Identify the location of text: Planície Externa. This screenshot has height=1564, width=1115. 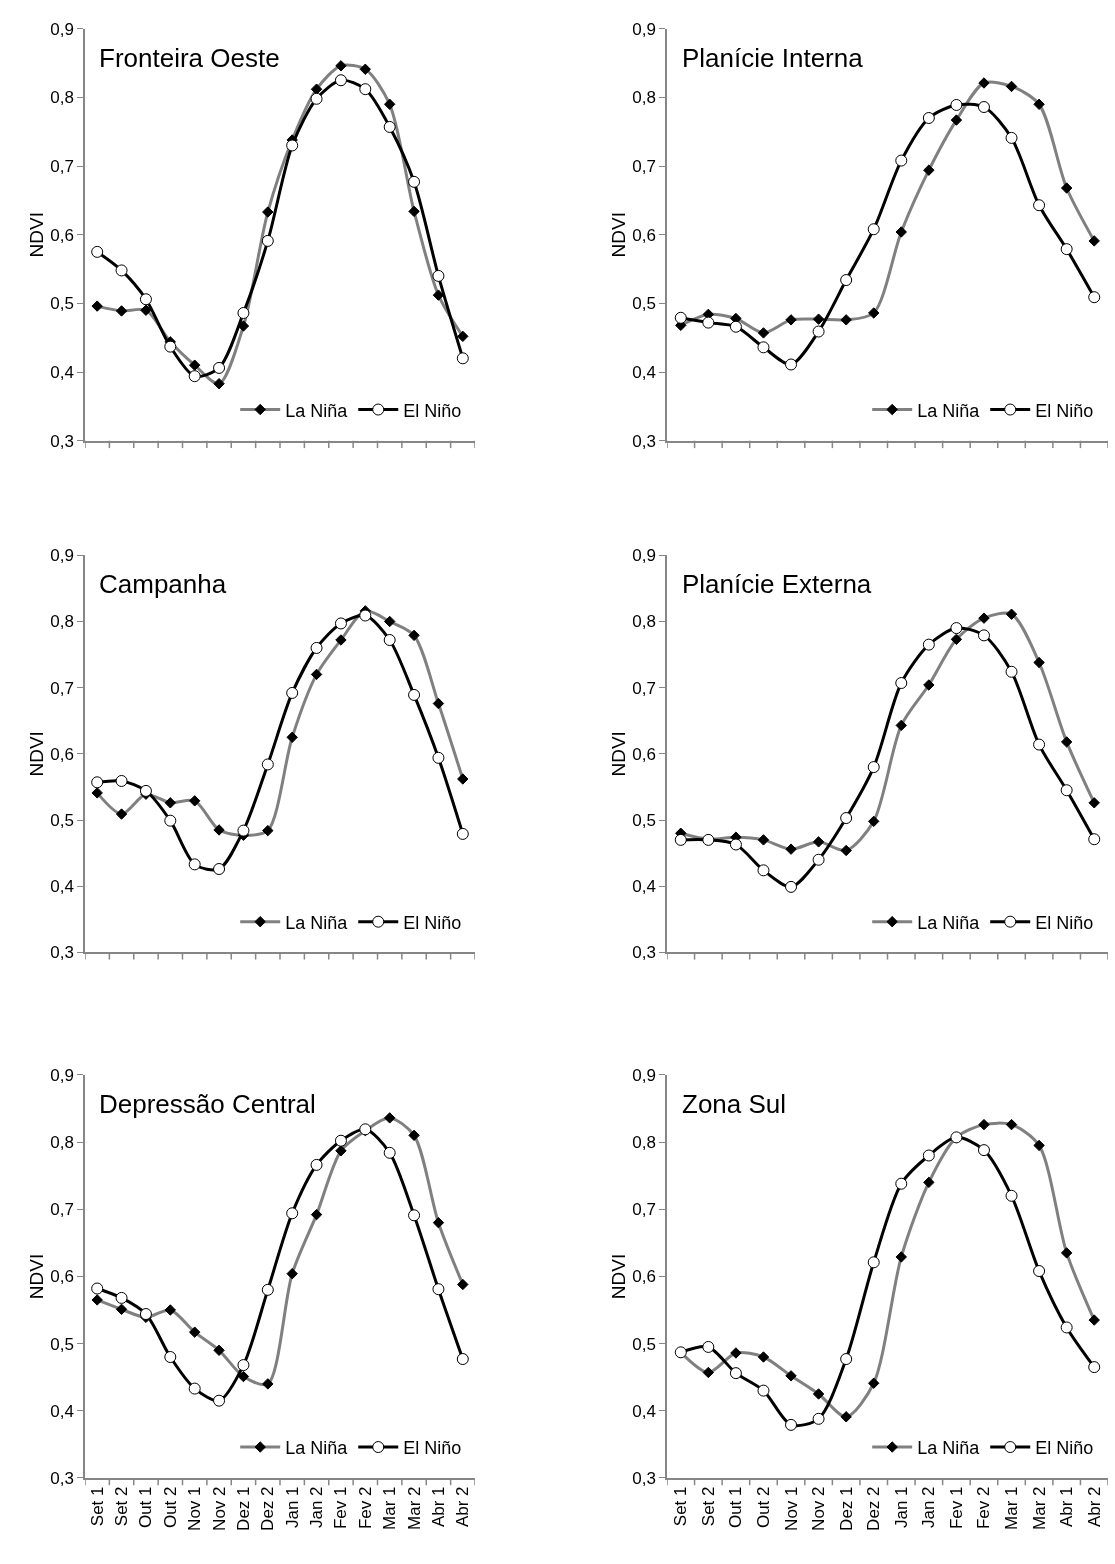
(777, 584).